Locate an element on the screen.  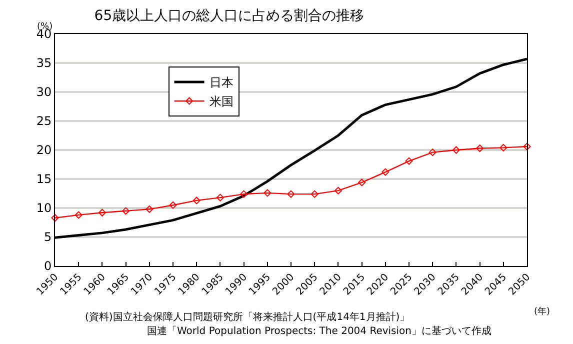
y-tick-label: 5 is located at coordinates (48, 237).